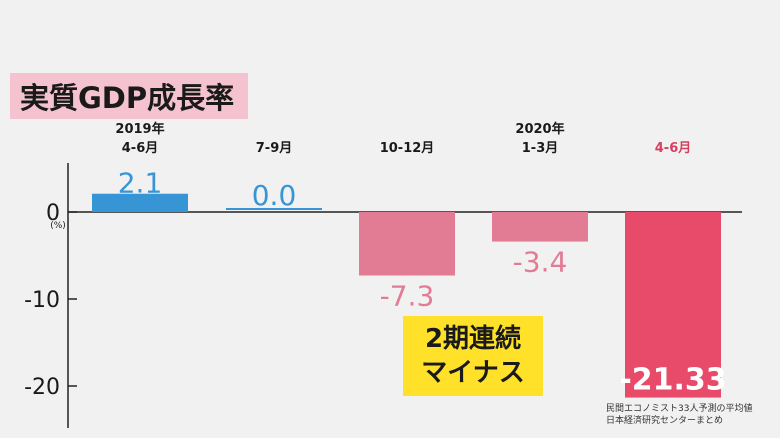 This screenshot has width=780, height=438. I want to click on category-year-label-4: 2020年, so click(539, 129).